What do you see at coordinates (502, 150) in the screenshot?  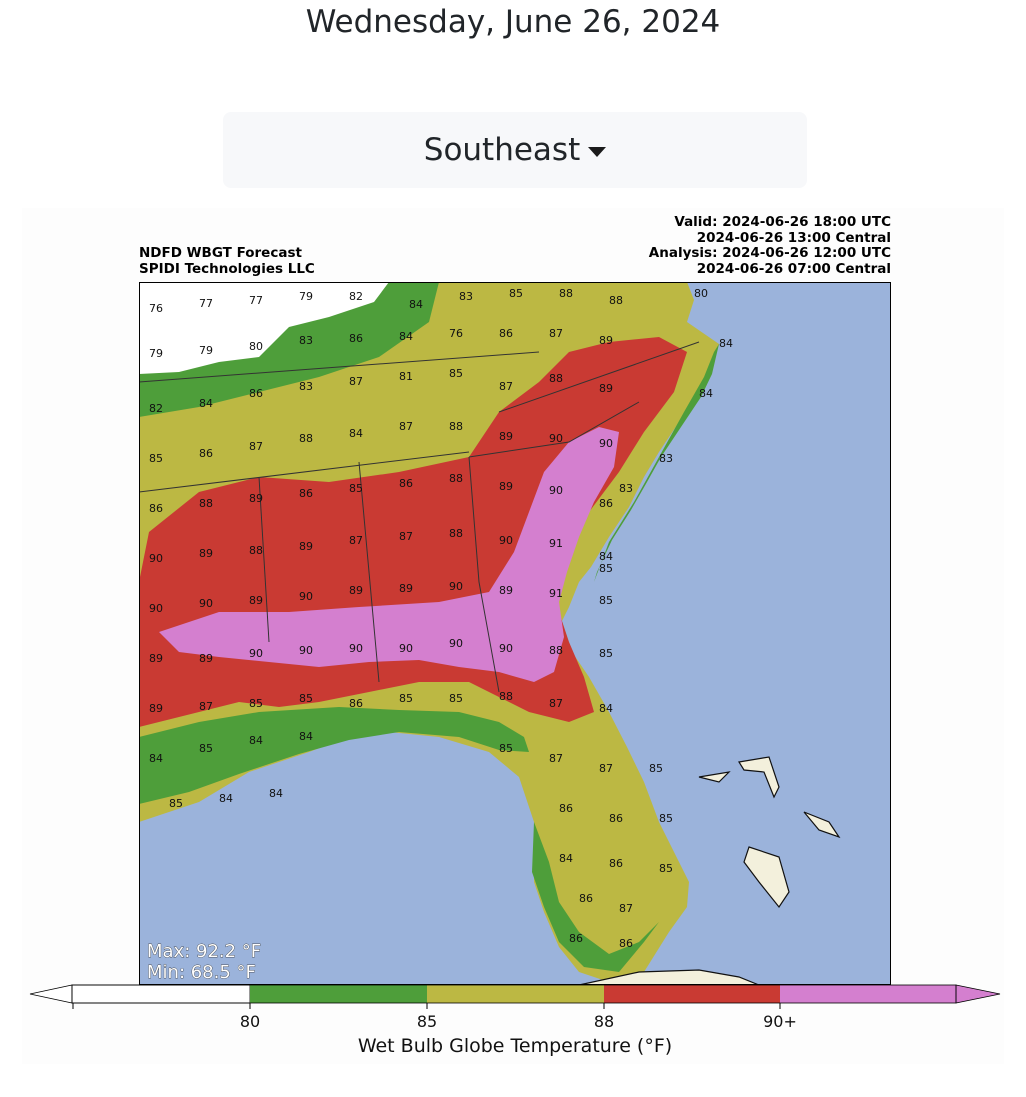 I see `region-dropdown-label: Southeast` at bounding box center [502, 150].